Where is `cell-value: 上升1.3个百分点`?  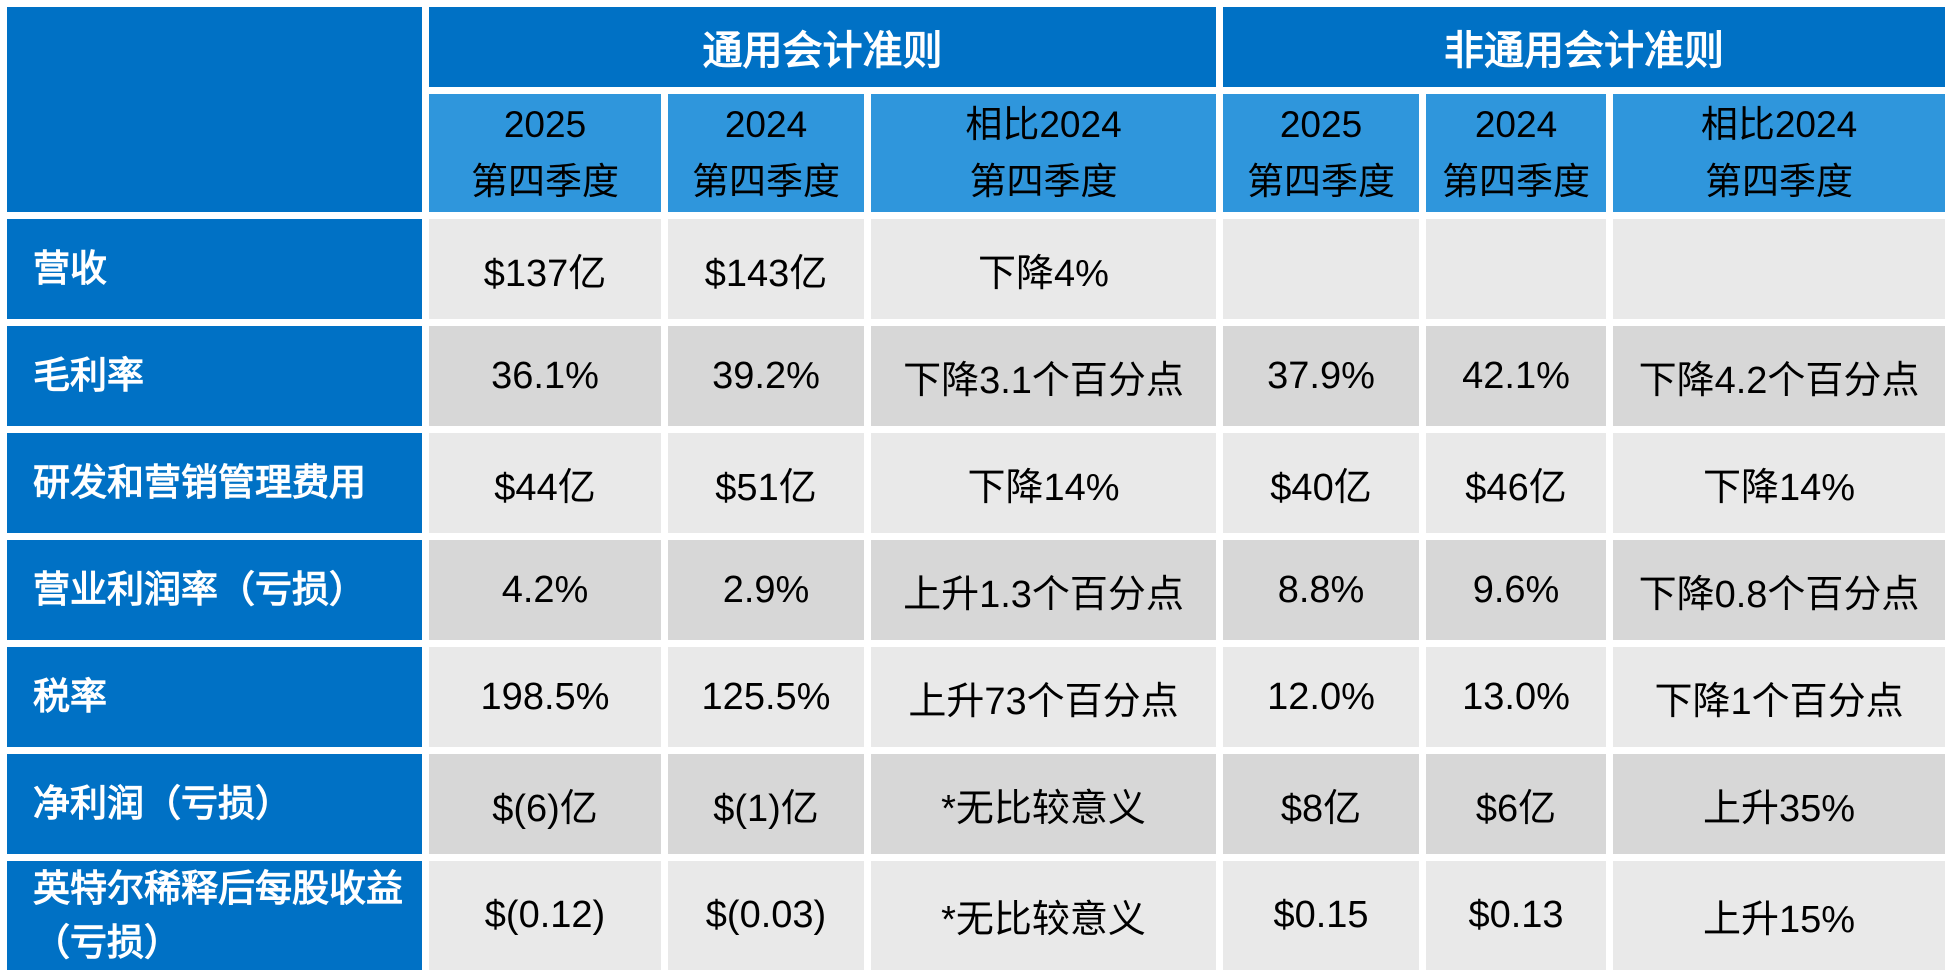
cell-value: 上升1.3个百分点 is located at coordinates (1043, 590).